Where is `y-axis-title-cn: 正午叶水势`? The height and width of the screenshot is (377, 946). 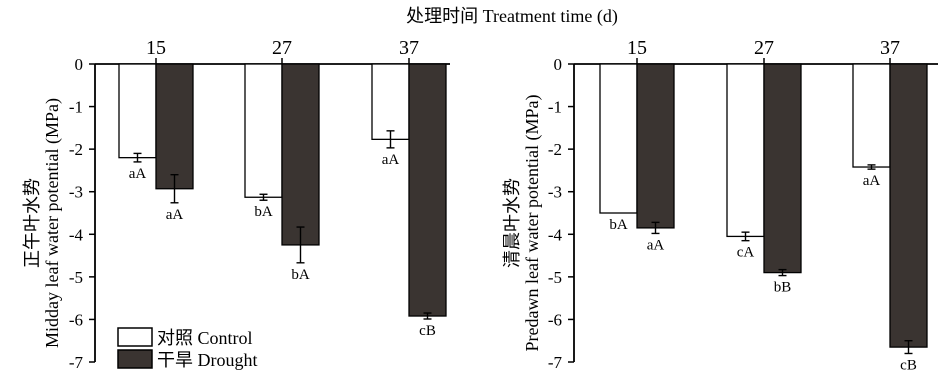
y-axis-title-cn: 正午叶水势 is located at coordinates (32, 223).